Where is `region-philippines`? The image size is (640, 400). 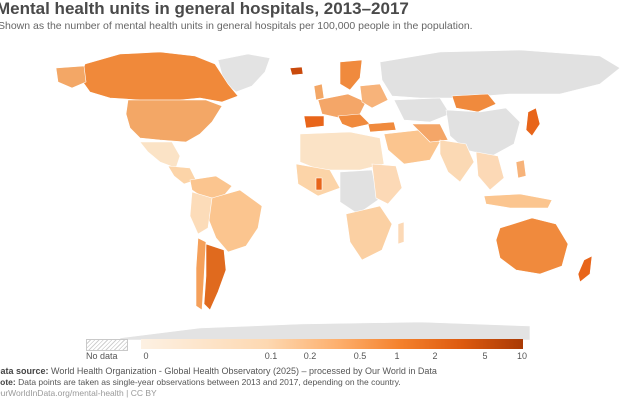
region-philippines is located at coordinates (521, 169).